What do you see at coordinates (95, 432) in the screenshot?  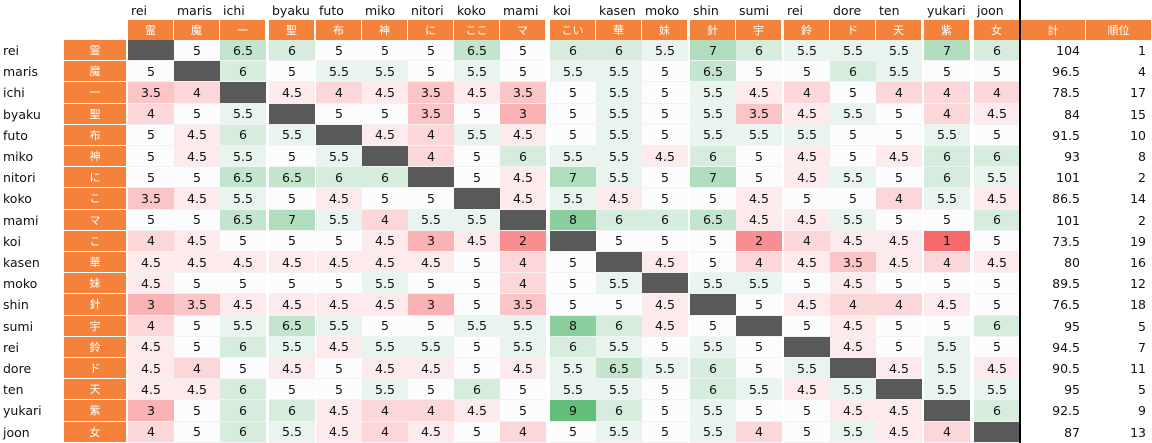 I see `row-header-kanji: 女` at bounding box center [95, 432].